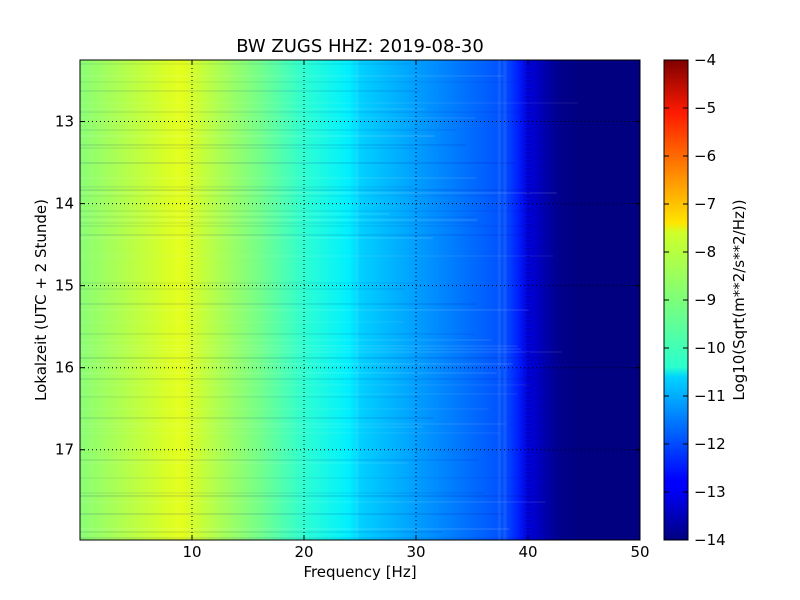 The height and width of the screenshot is (600, 800). What do you see at coordinates (710, 540) in the screenshot?
I see `colorbar-tick-label: −14` at bounding box center [710, 540].